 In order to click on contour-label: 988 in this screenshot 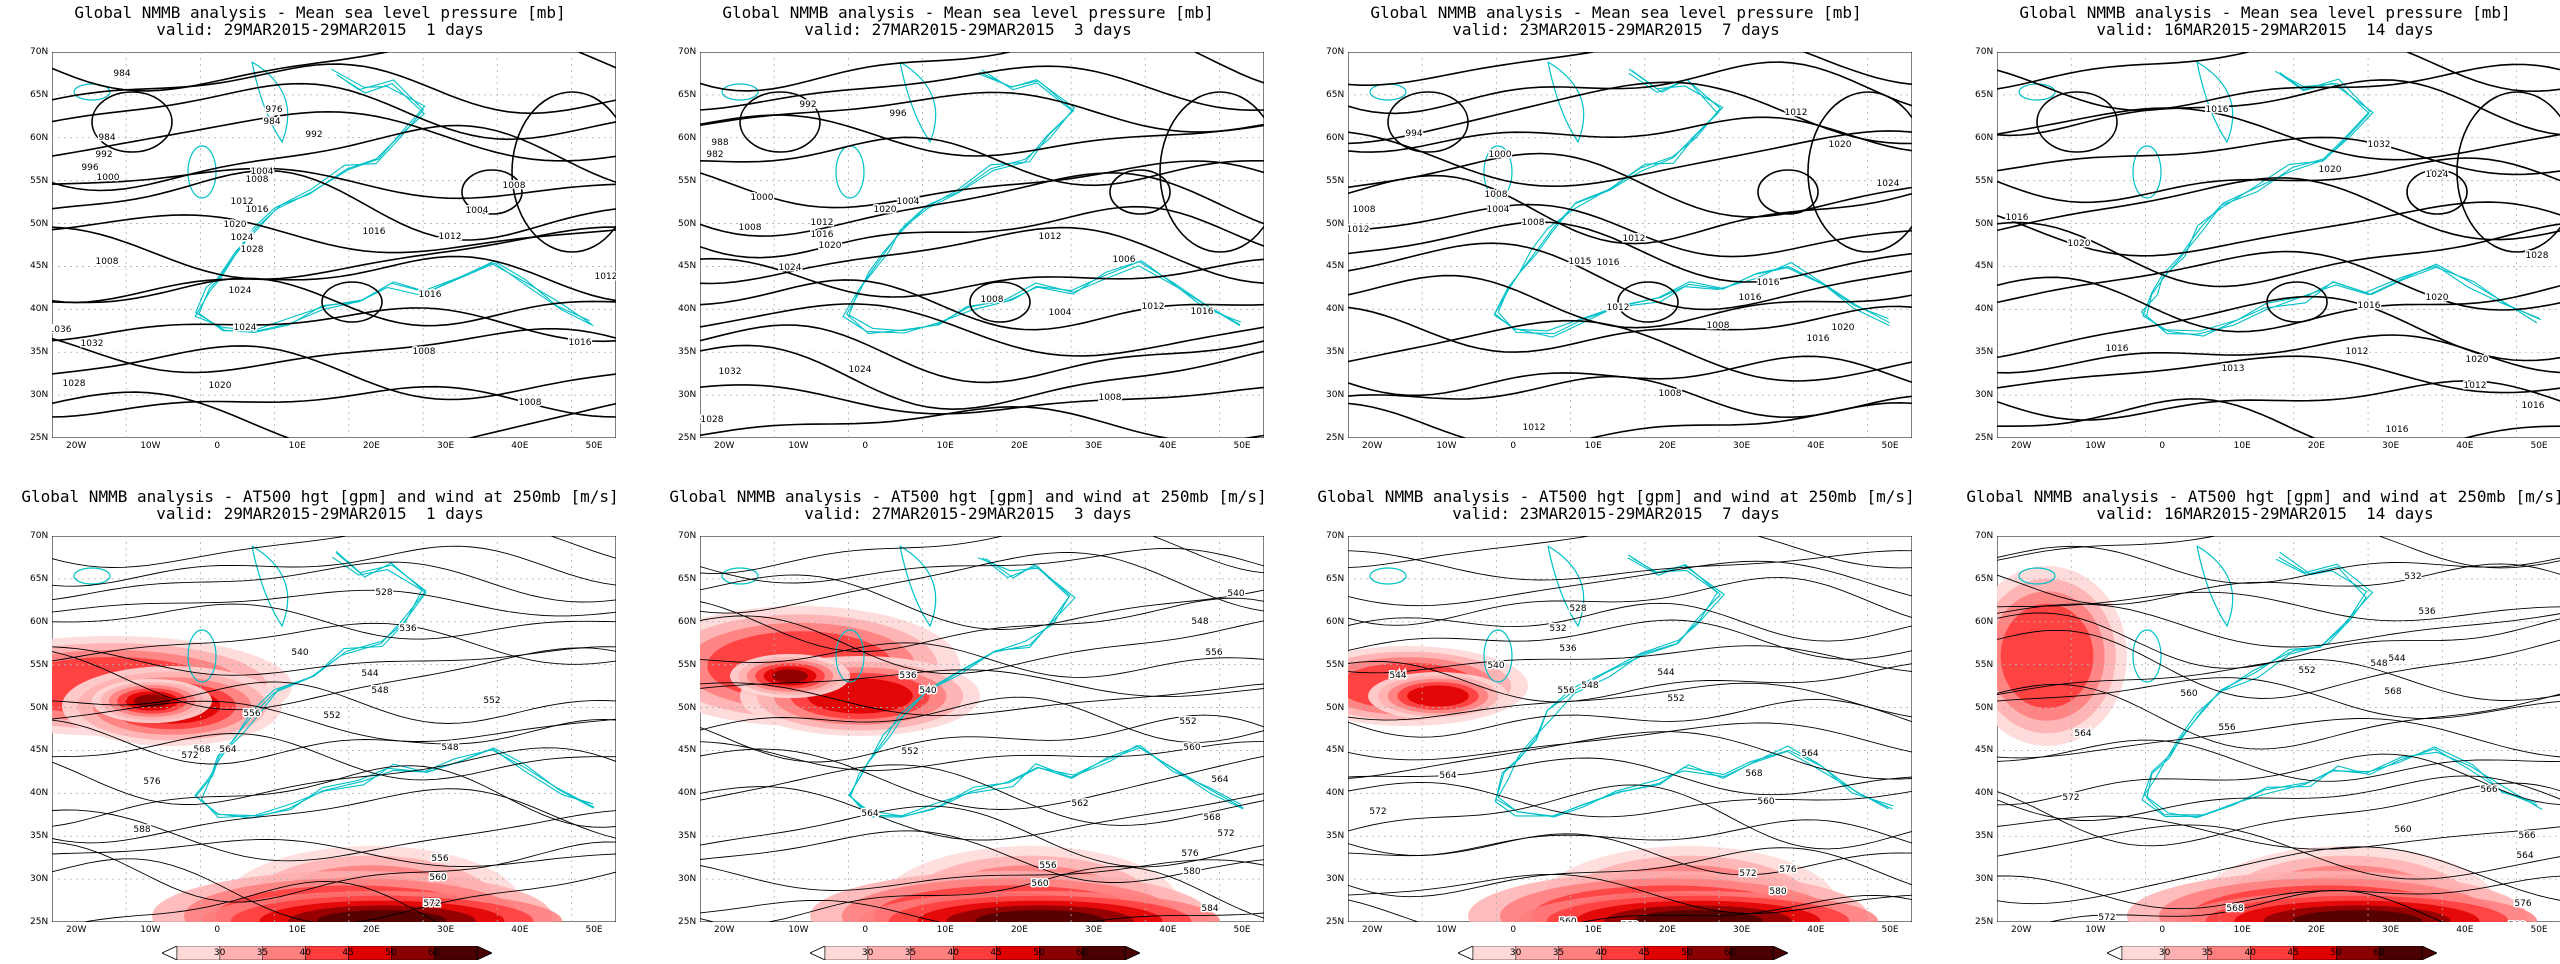, I will do `click(719, 143)`.